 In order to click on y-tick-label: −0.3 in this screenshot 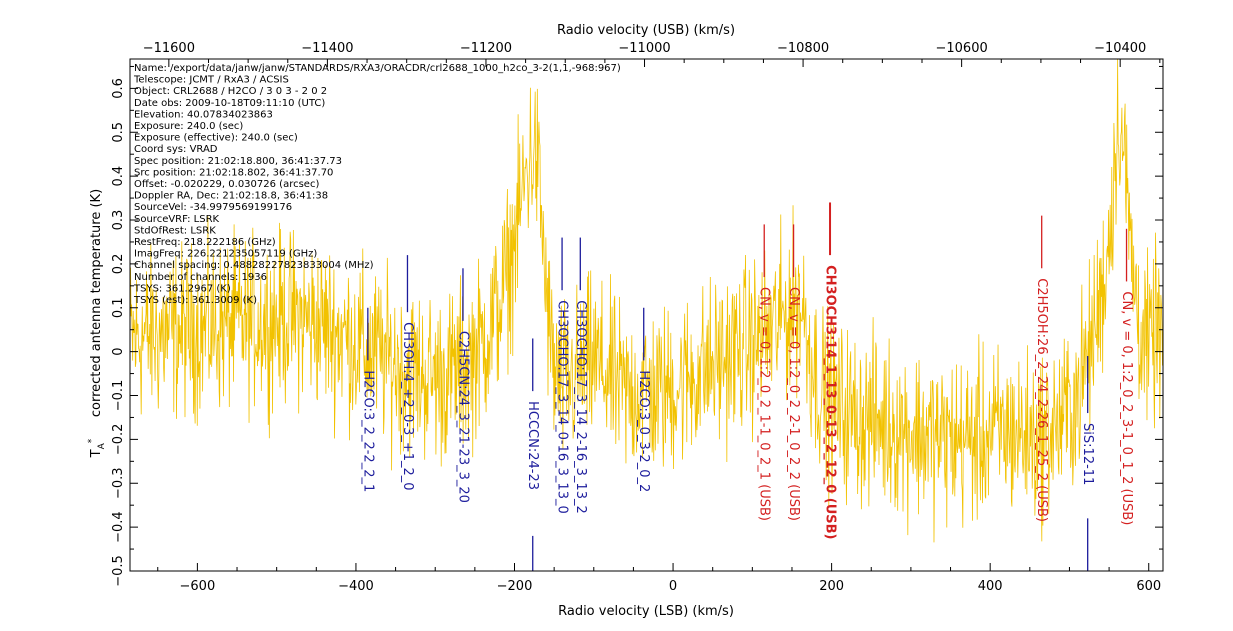, I will do `click(118, 483)`.